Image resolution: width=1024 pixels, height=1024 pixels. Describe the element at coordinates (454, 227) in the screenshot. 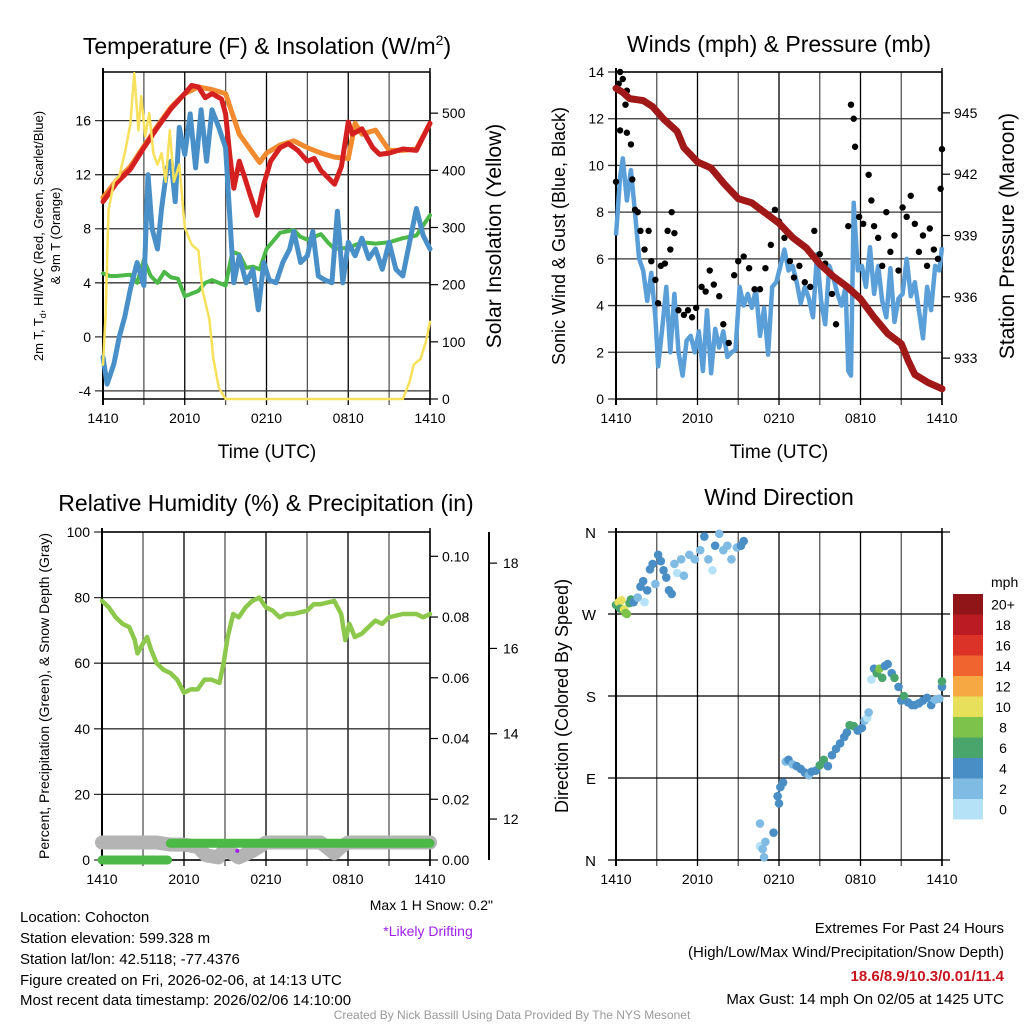

I see `y-right-tick-label: 300` at that location.